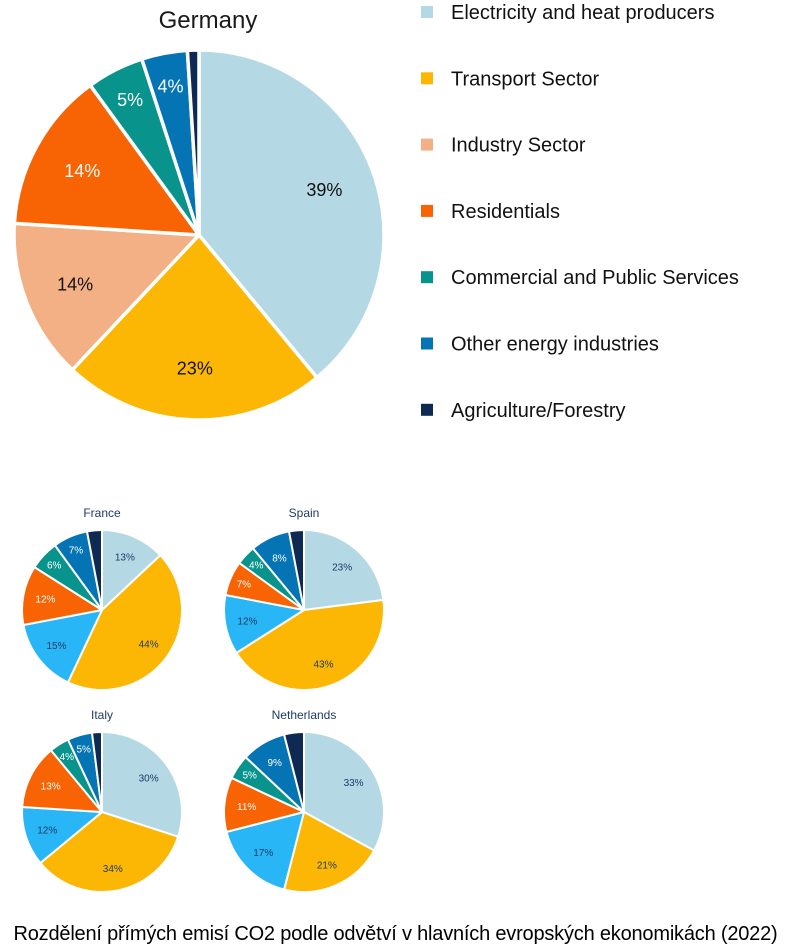 This screenshot has width=791, height=951. I want to click on slice-label-italy-5: 5%, so click(83, 750).